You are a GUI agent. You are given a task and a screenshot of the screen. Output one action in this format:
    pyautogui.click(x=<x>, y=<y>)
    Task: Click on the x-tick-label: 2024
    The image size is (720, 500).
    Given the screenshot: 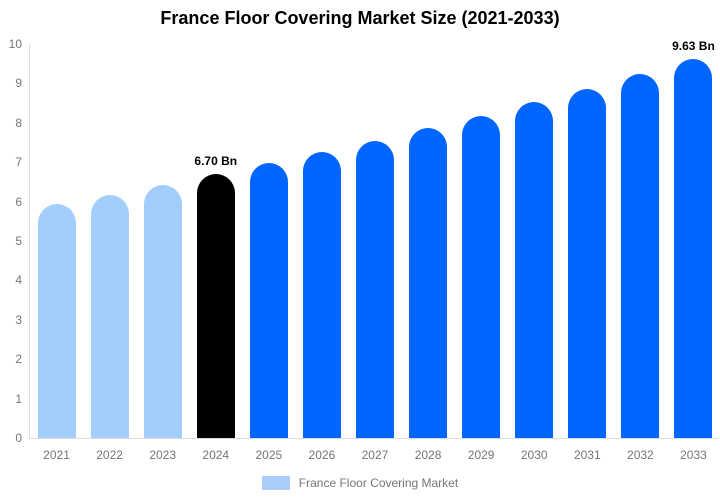 What is the action you would take?
    pyautogui.click(x=216, y=455)
    